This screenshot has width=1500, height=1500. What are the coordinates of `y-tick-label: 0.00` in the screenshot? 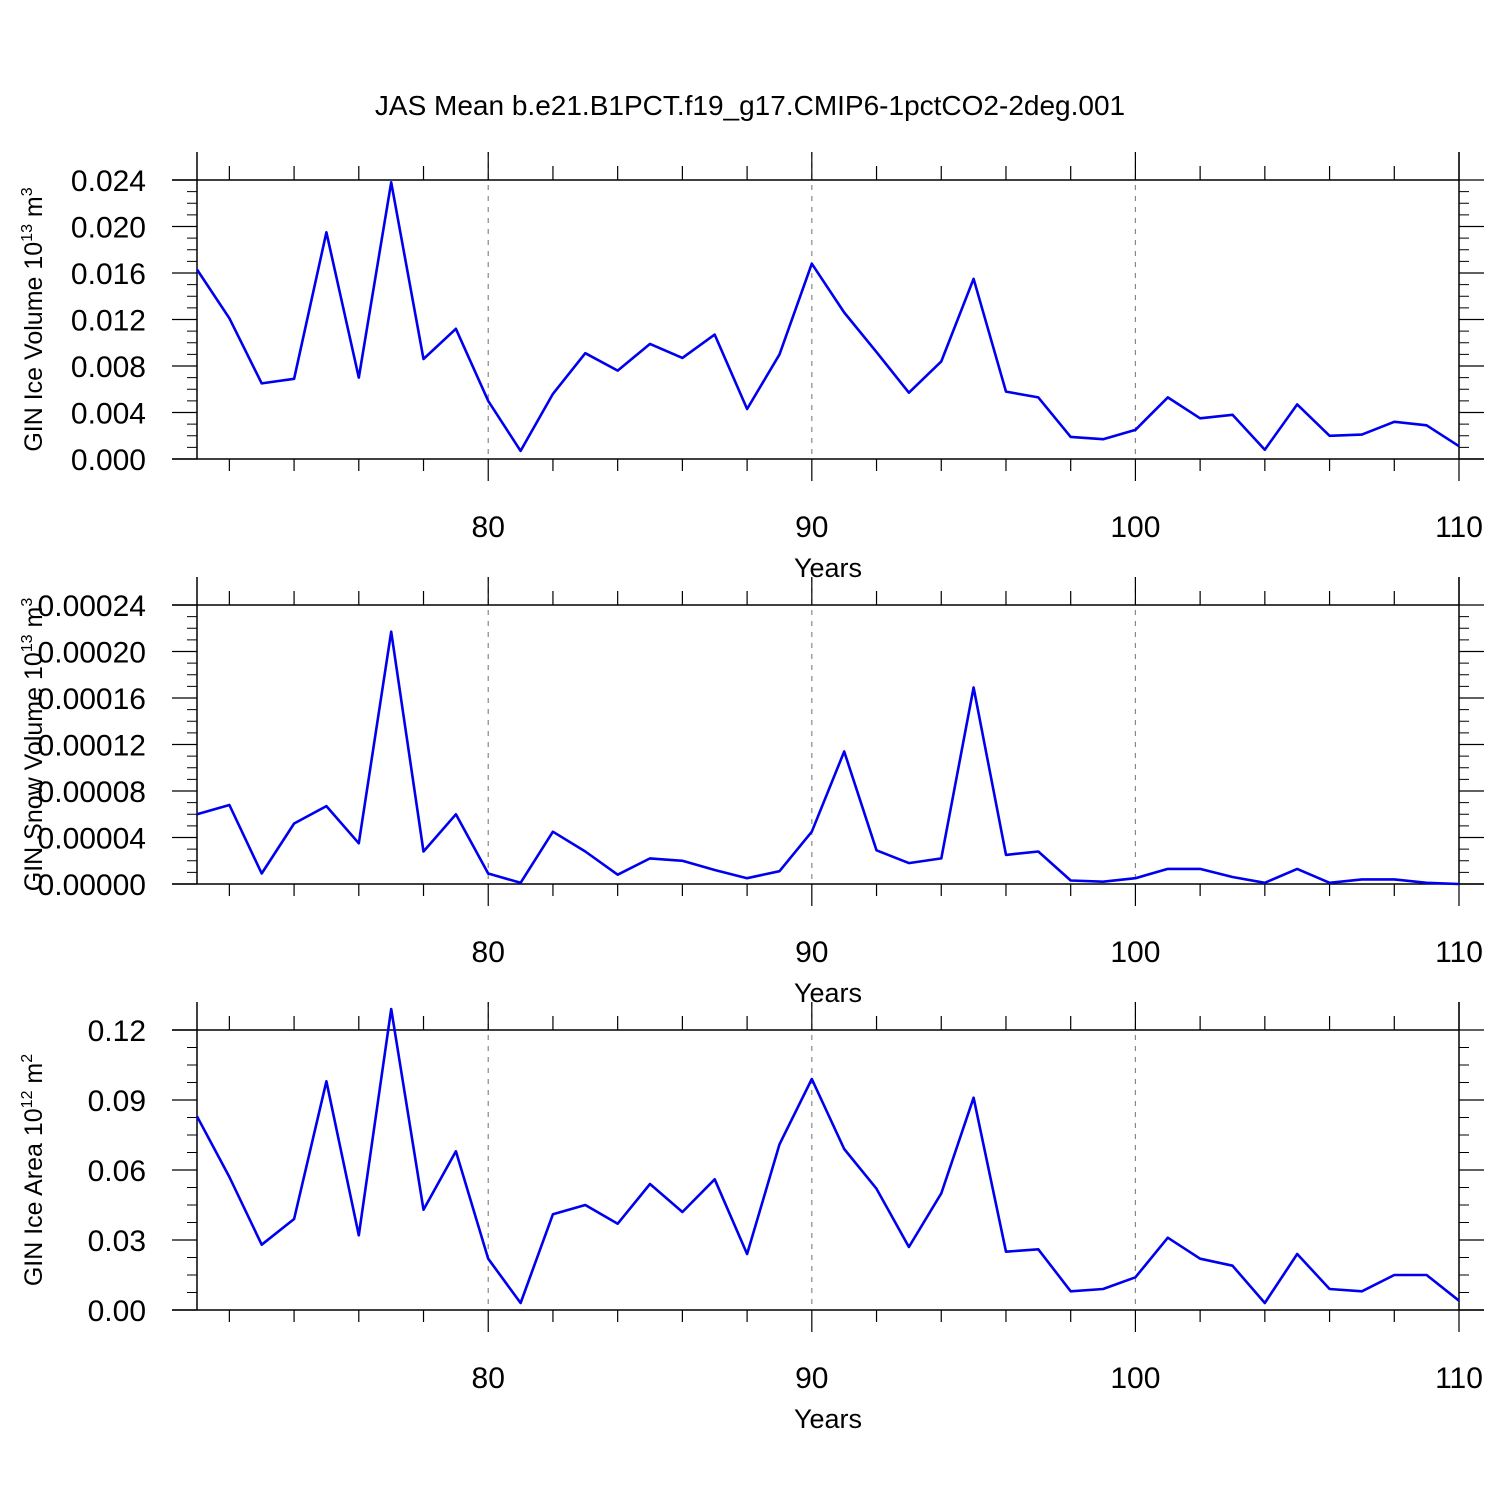 It's located at (117, 1311).